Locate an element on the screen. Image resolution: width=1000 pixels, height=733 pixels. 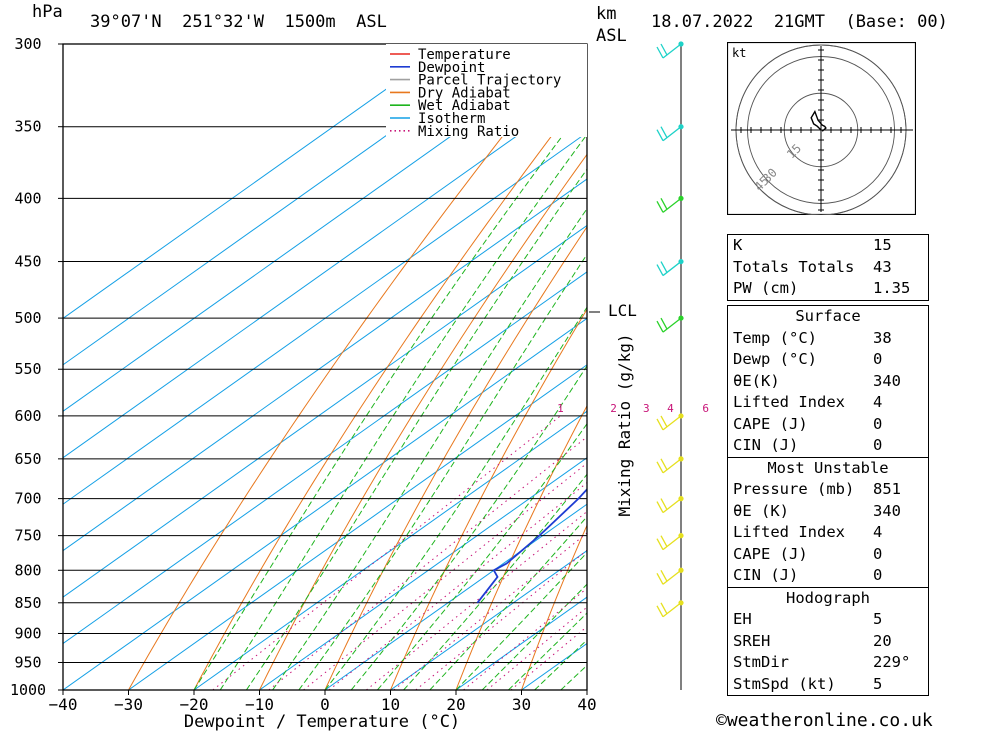
temperature-tick-label: −30 is located at coordinates (128, 704).